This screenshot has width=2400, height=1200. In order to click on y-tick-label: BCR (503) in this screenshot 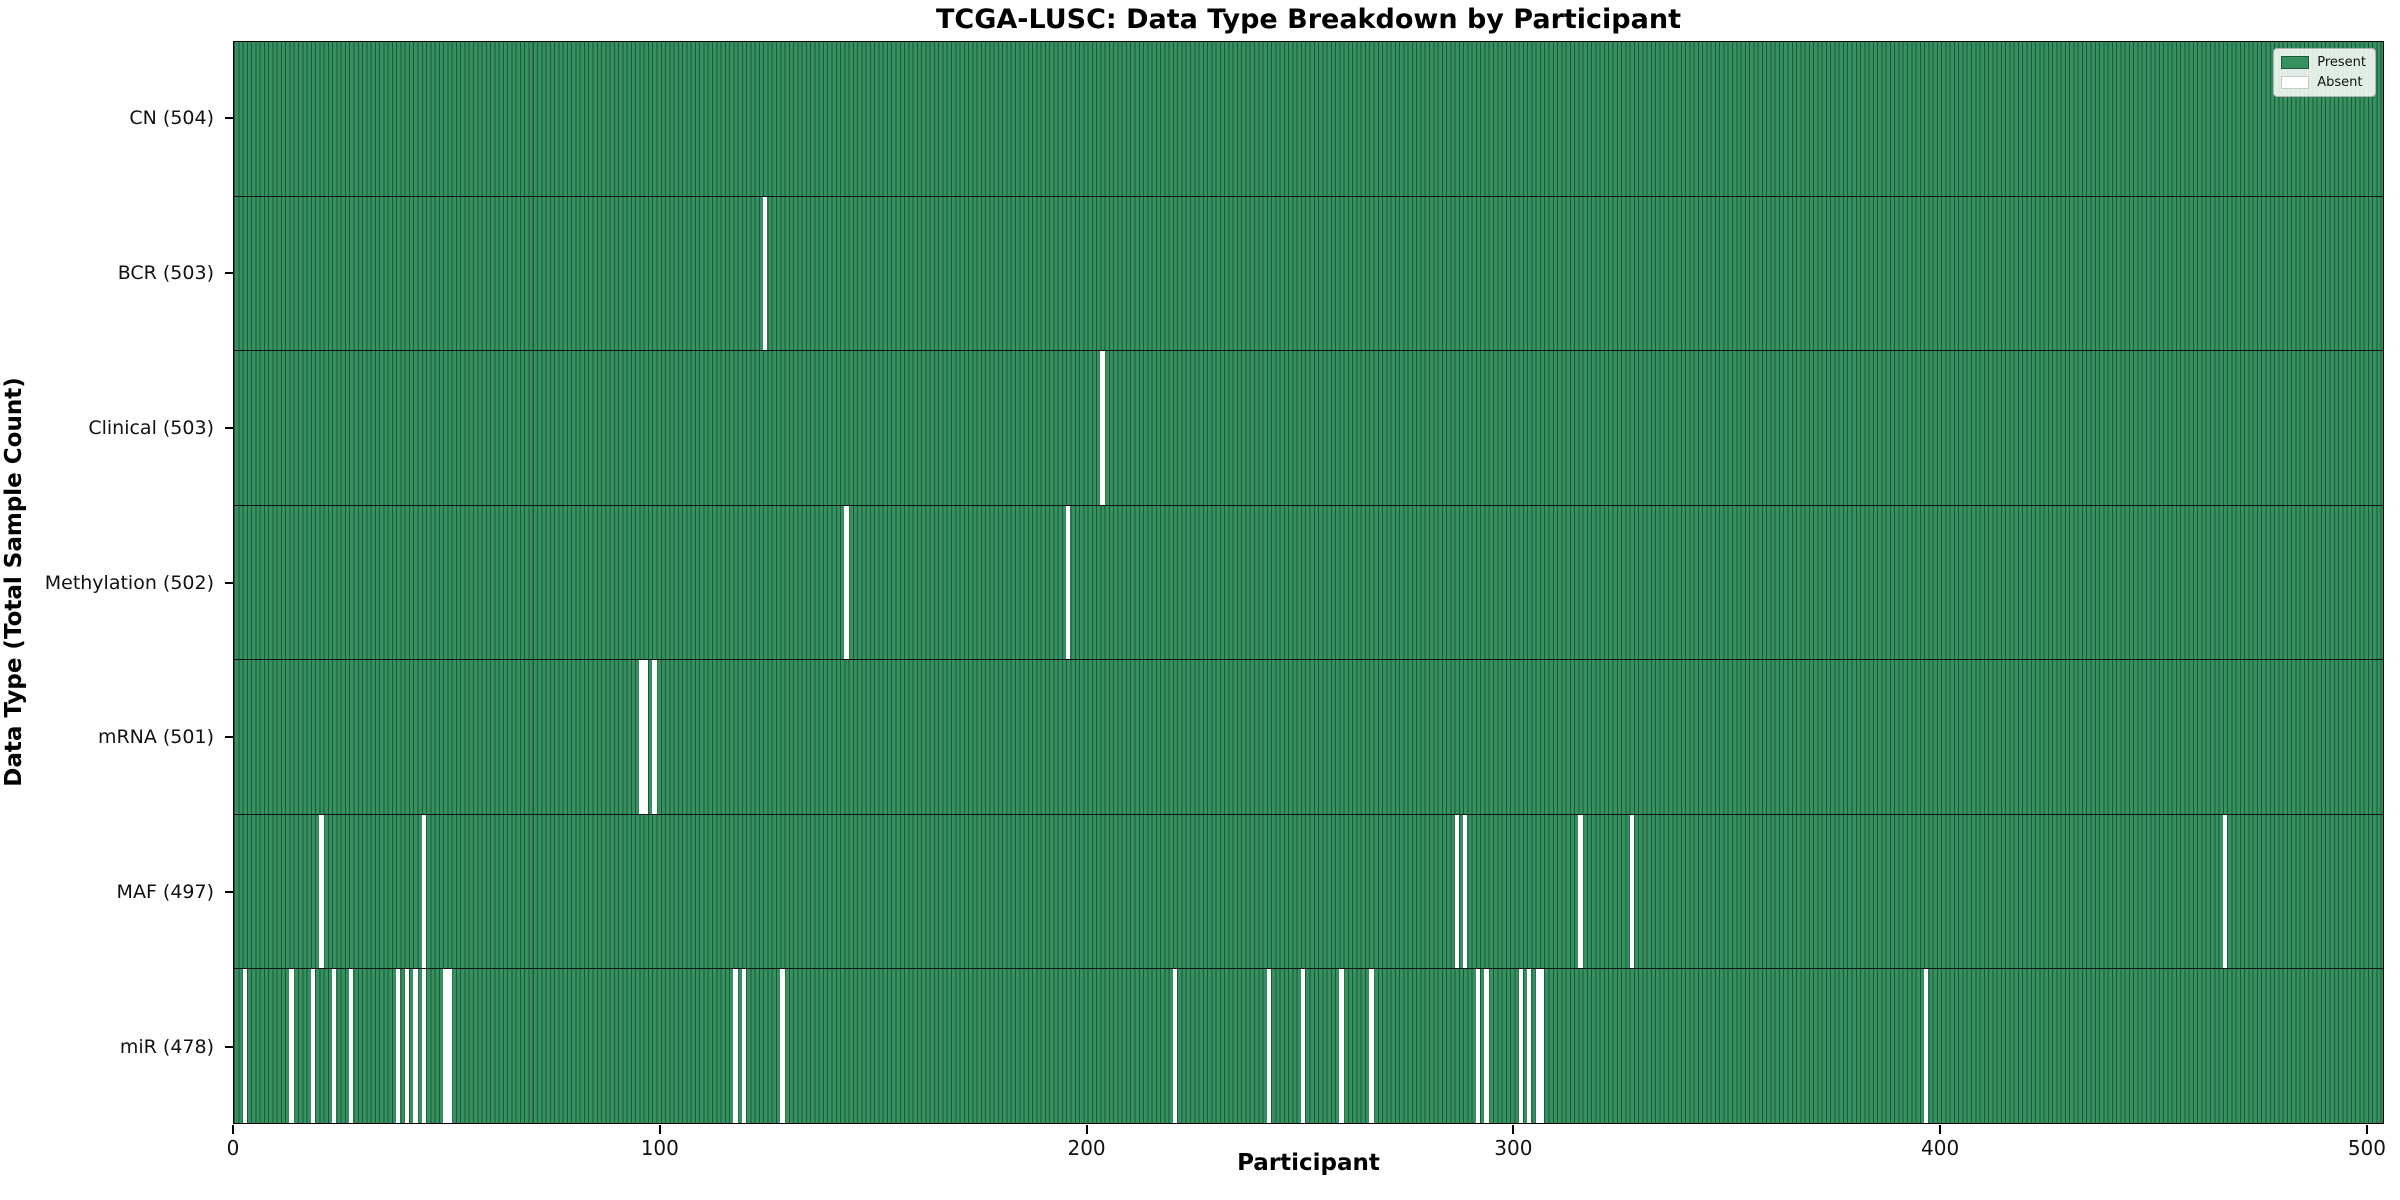, I will do `click(165, 273)`.